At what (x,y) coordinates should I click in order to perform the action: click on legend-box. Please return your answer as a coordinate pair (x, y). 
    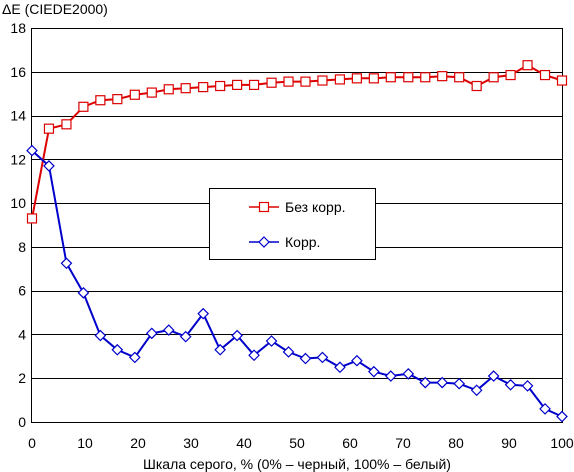
    Looking at the image, I should click on (292, 224).